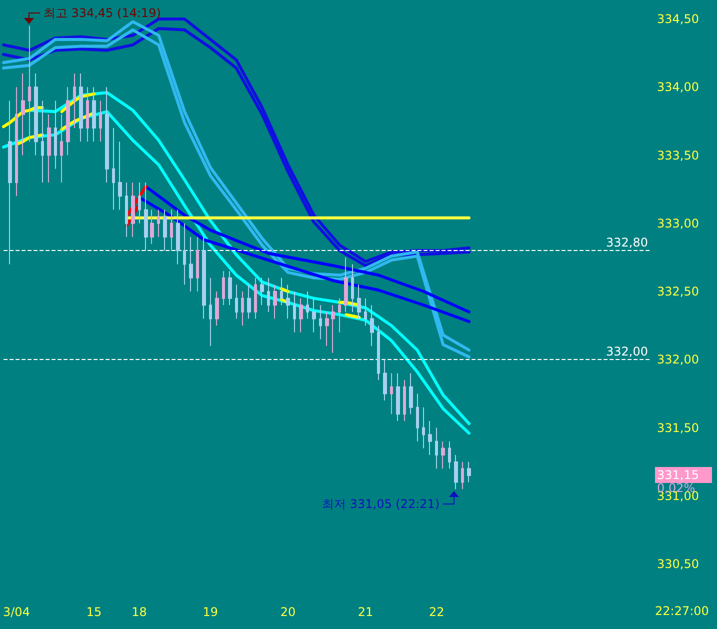 This screenshot has width=717, height=629. Describe the element at coordinates (682, 611) in the screenshot. I see `text: 22:27:00` at that location.